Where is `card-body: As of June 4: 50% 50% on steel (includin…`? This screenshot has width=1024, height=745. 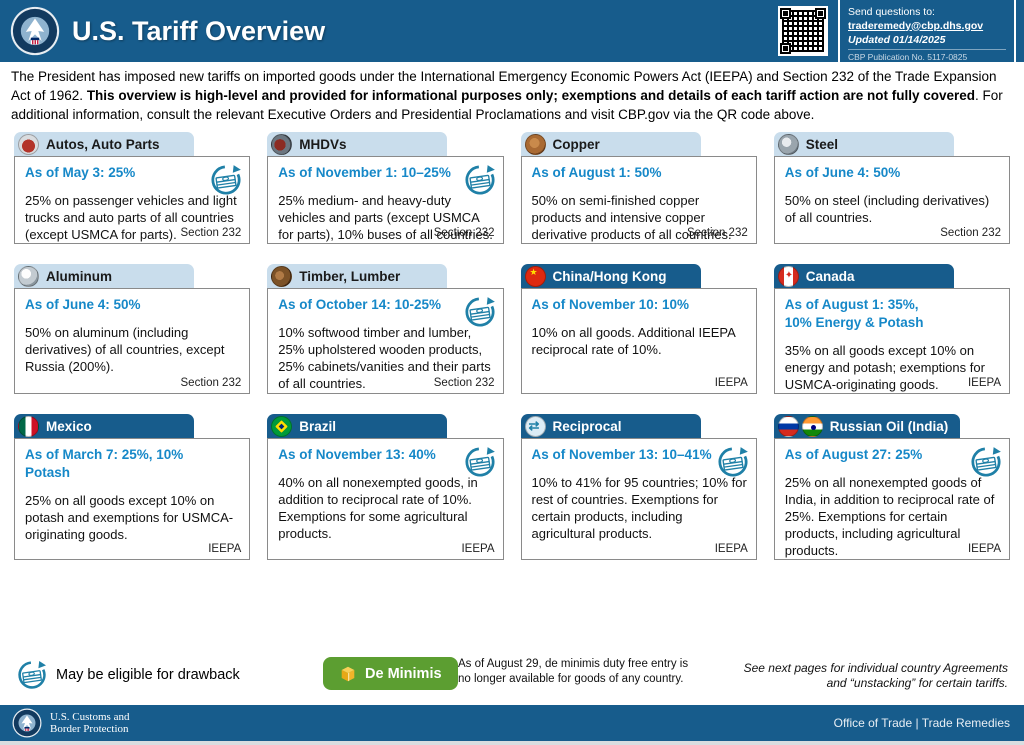 card-body: As of June 4: 50% 50% on steel (includin… is located at coordinates (891, 200).